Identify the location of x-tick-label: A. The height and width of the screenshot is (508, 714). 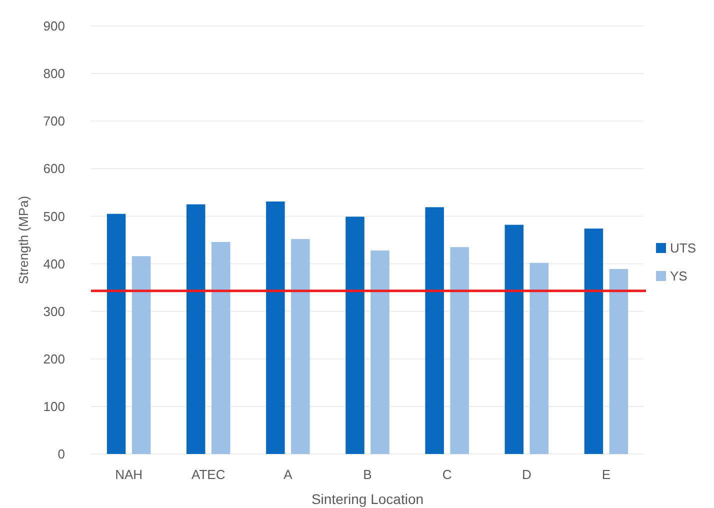
(288, 474).